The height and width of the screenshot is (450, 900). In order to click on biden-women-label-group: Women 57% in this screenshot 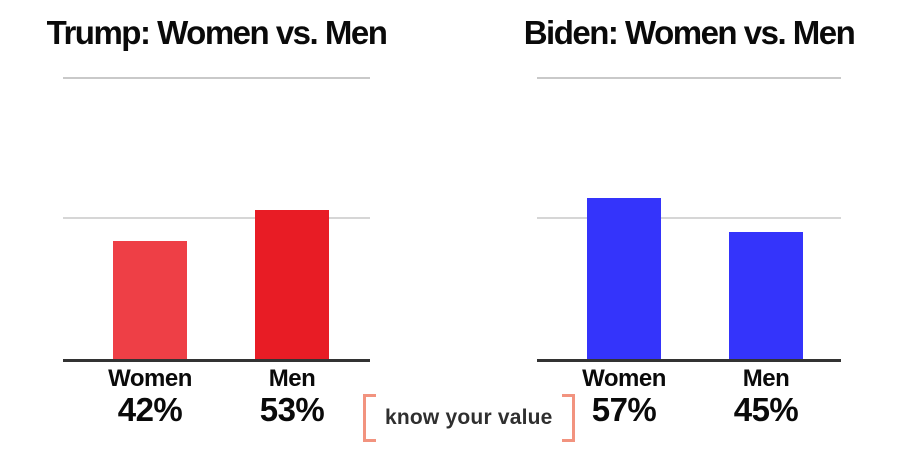, I will do `click(624, 397)`.